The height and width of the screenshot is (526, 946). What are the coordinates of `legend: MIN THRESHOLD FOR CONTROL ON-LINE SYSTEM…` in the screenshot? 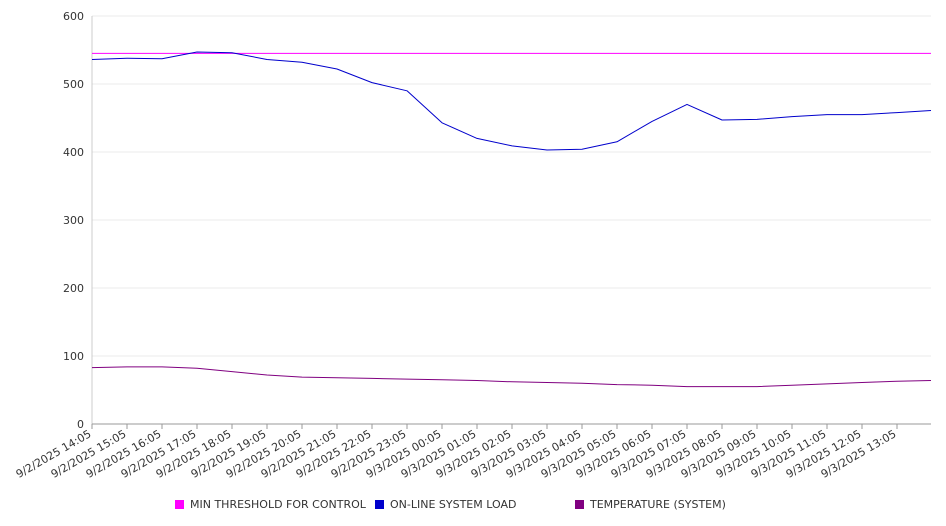 It's located at (473, 506).